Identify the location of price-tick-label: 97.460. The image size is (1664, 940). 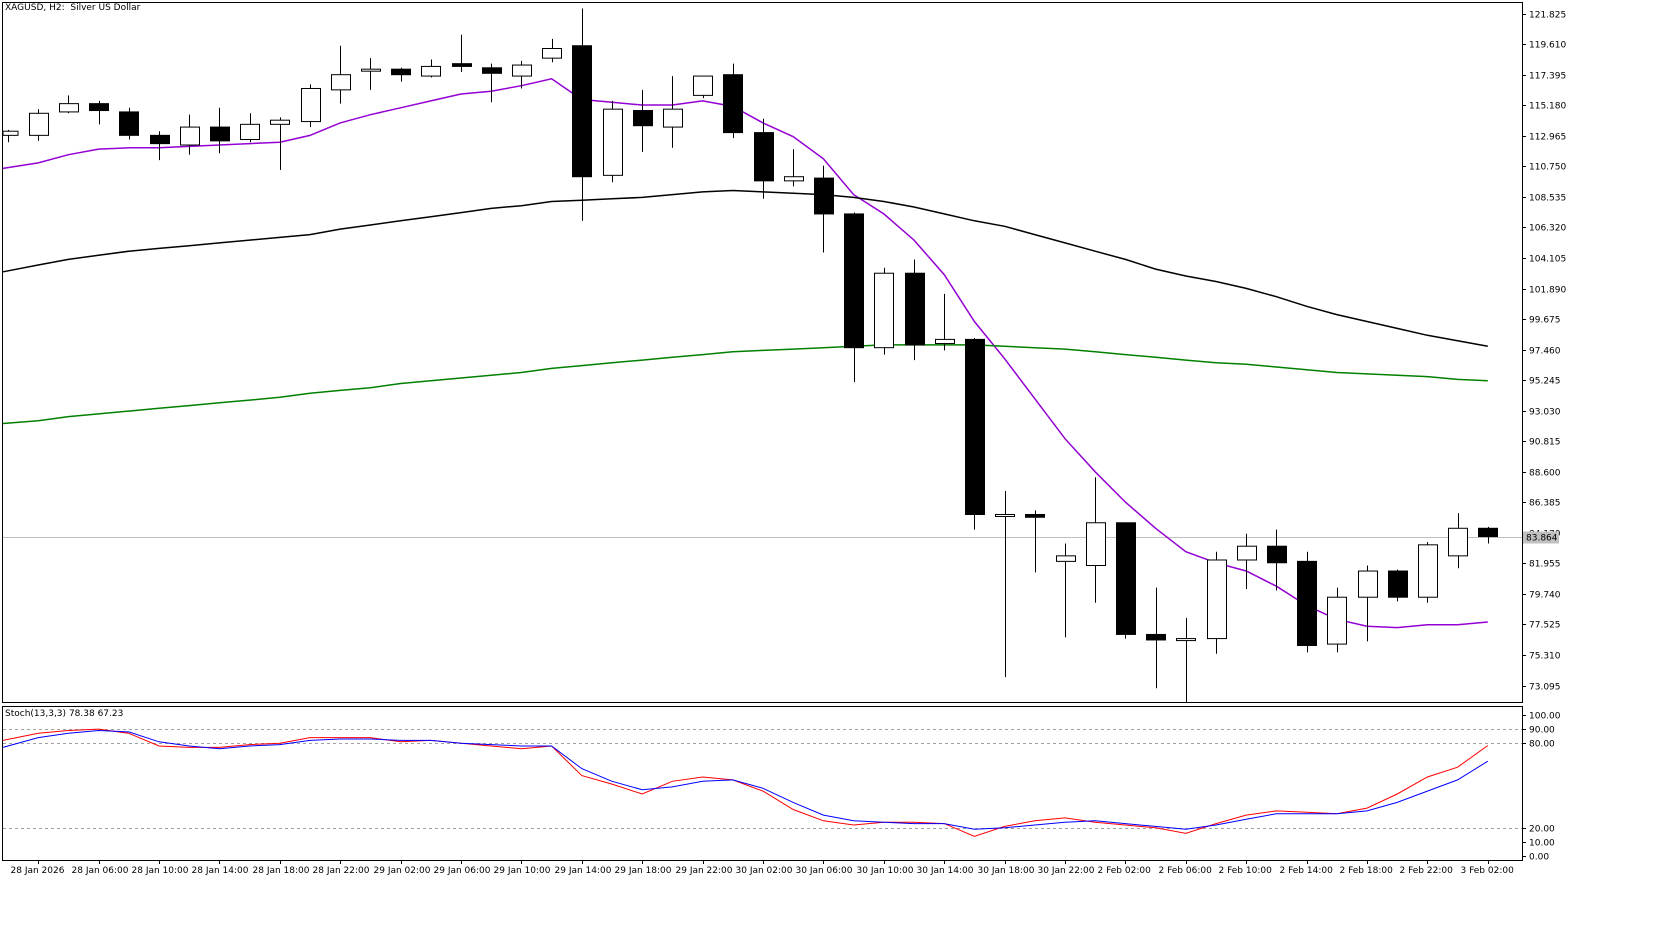
(1545, 352).